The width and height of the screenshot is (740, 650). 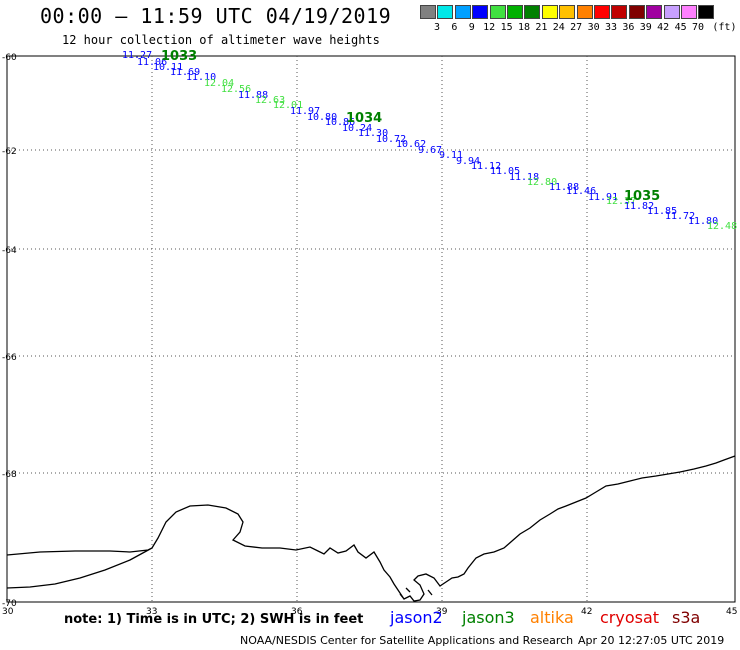 What do you see at coordinates (151, 612) in the screenshot?
I see `longitude-tick-label: 33` at bounding box center [151, 612].